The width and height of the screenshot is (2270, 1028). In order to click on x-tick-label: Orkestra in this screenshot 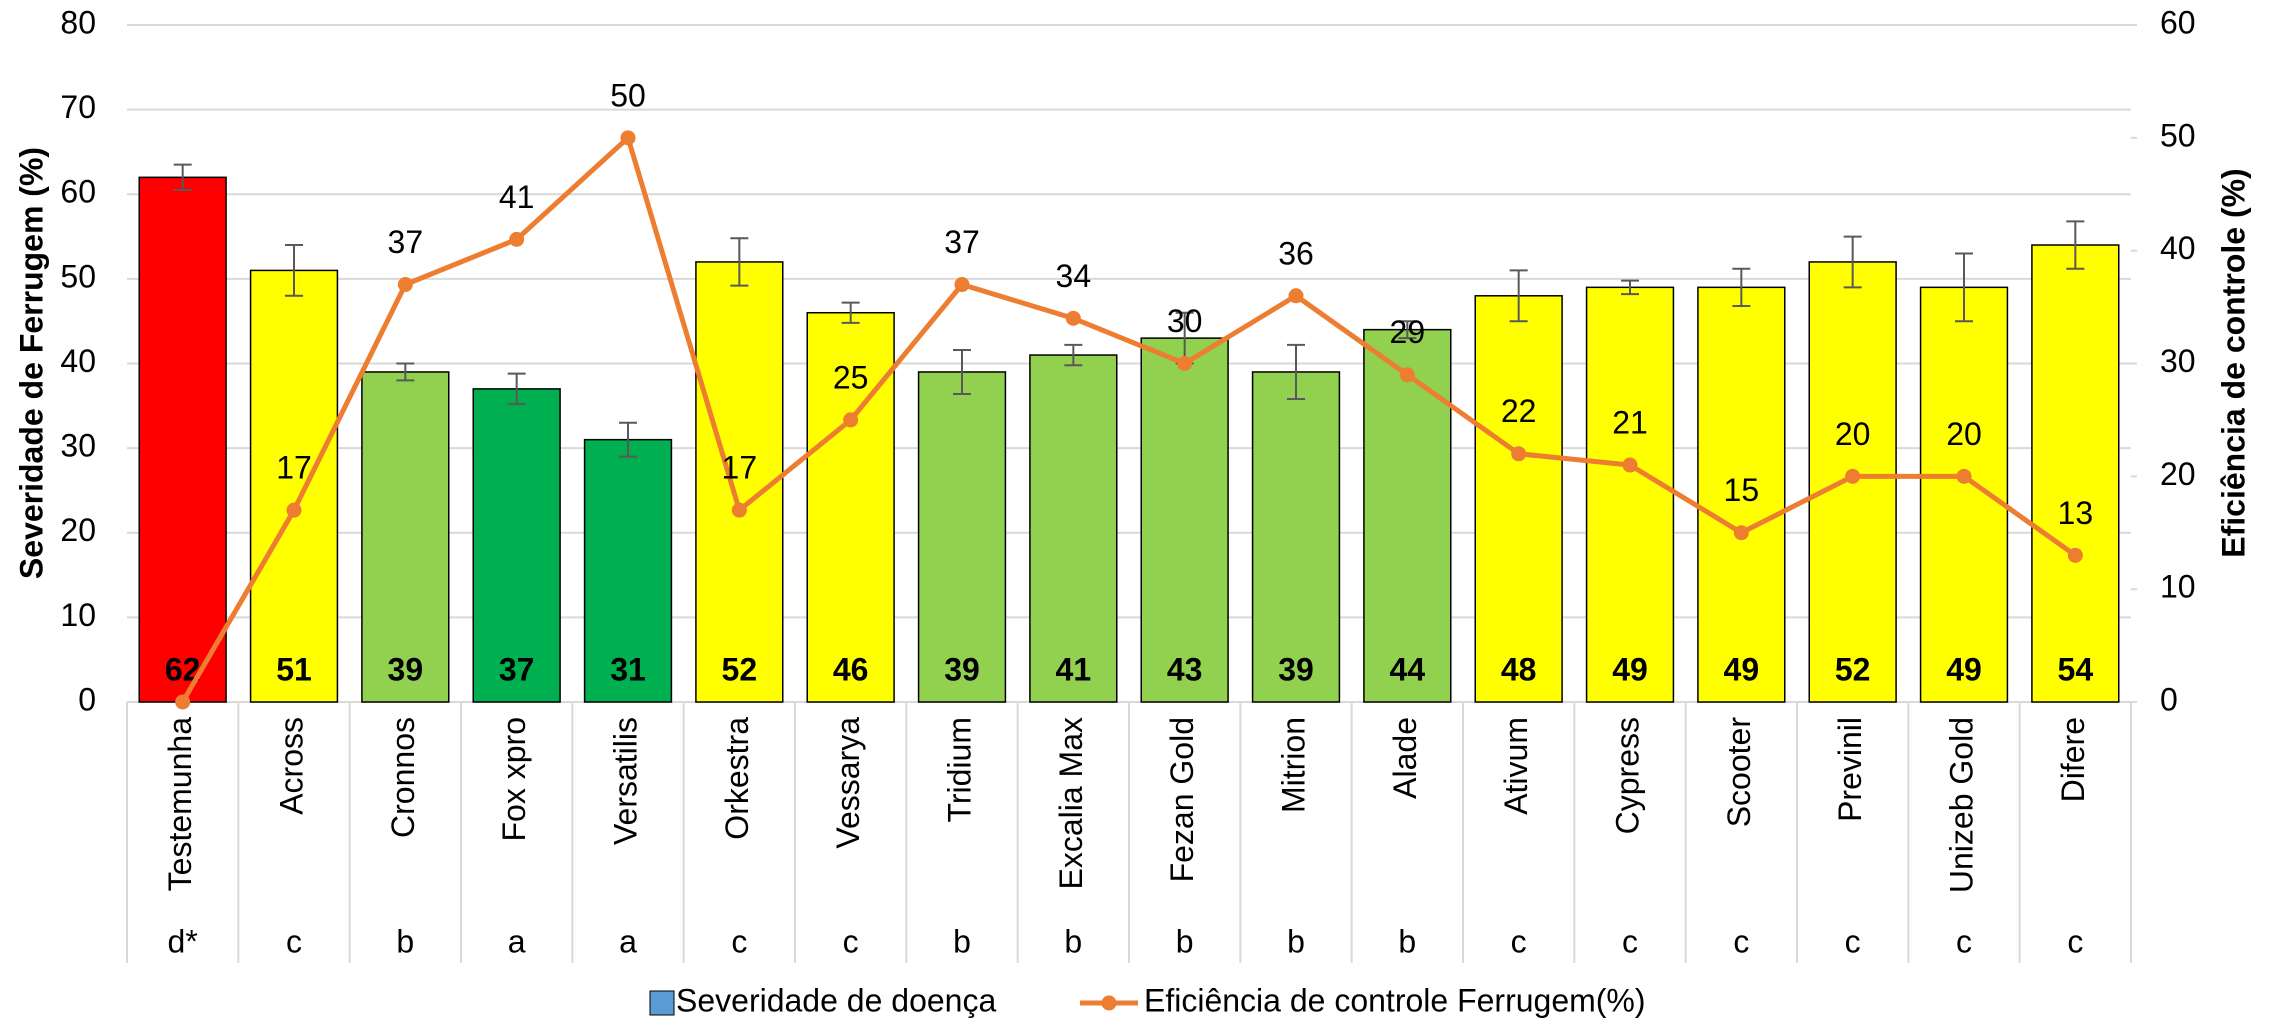, I will do `click(737, 778)`.